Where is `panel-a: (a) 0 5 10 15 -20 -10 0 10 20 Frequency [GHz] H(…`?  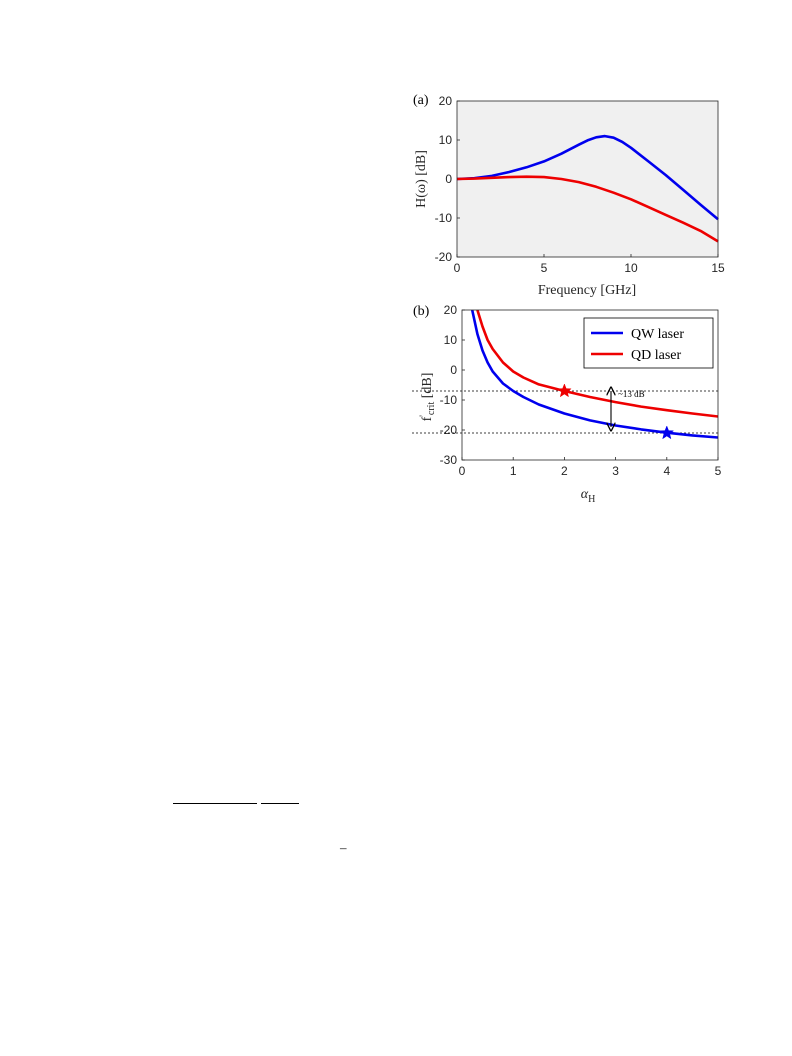
panel-a: (a) 0 5 10 15 -20 -10 0 10 20 Frequency [GHz] H(… is located at coordinates (569, 195).